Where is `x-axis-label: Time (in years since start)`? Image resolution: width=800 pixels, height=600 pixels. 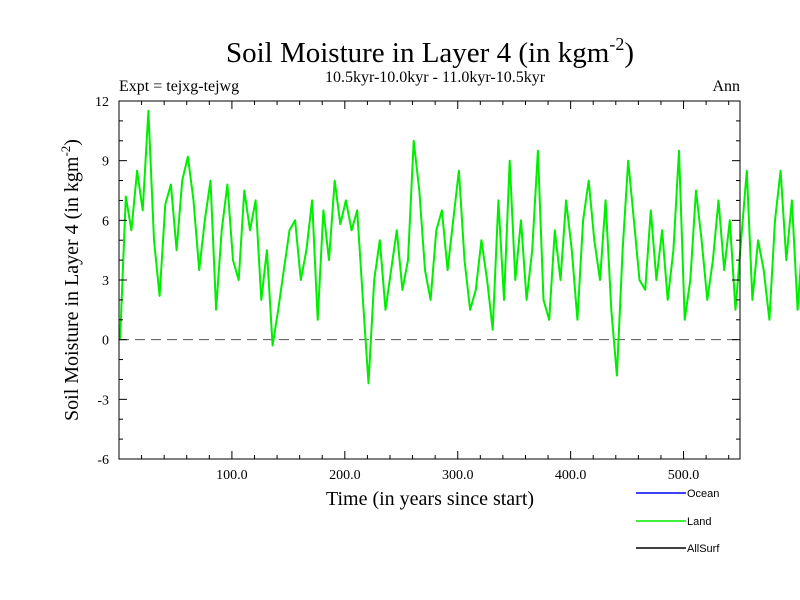 x-axis-label: Time (in years since start) is located at coordinates (430, 499).